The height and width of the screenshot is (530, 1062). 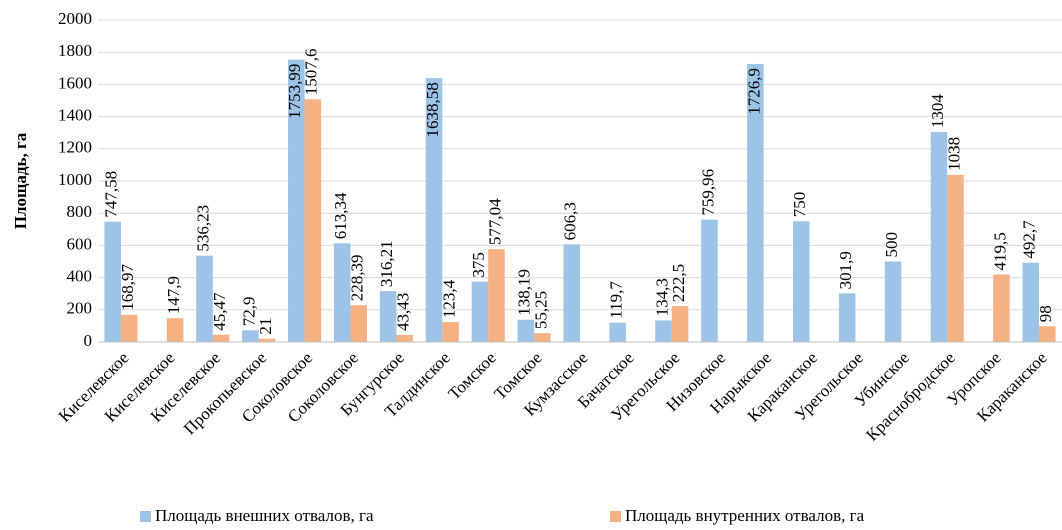 I want to click on data-label: 613,34, so click(x=340, y=215).